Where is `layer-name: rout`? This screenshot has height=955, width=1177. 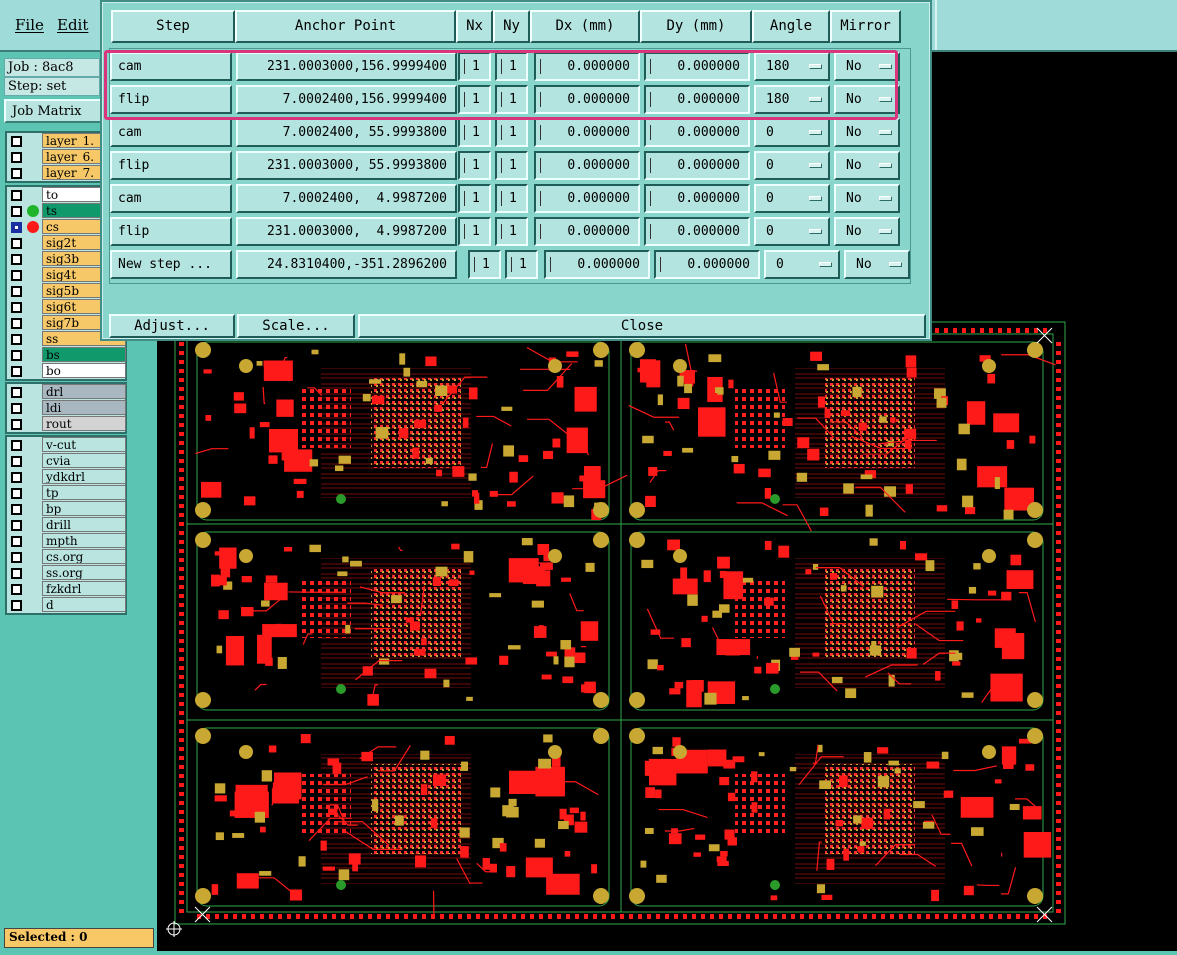 layer-name: rout is located at coordinates (84, 423).